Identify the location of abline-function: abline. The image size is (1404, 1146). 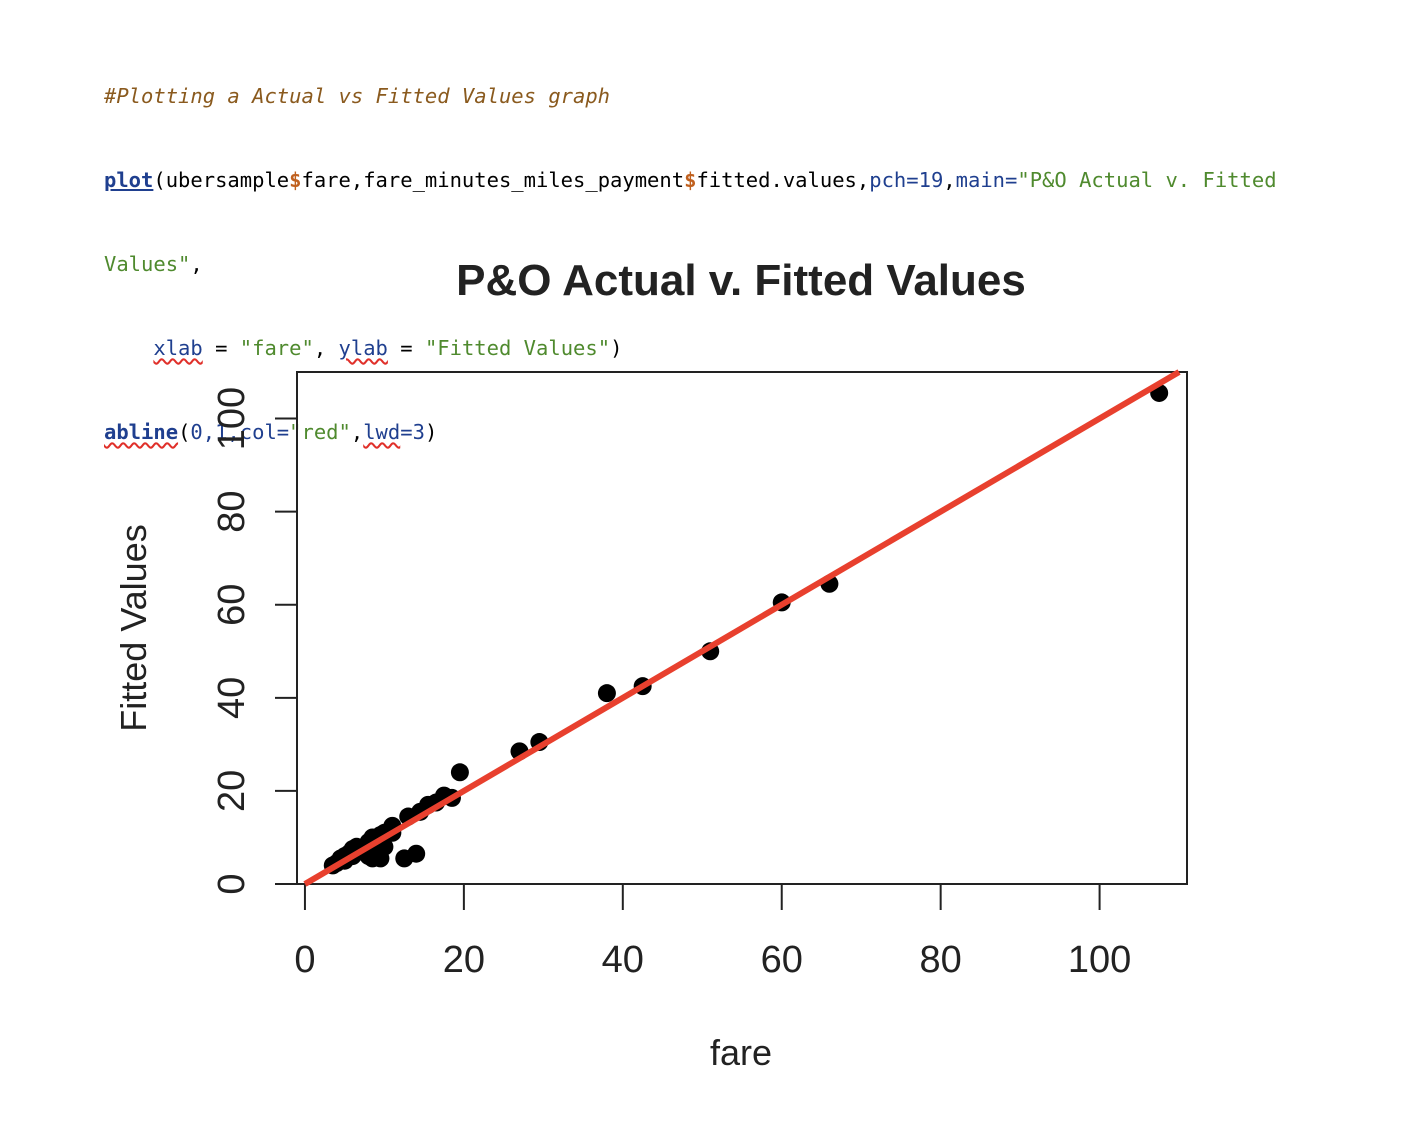
(141, 432).